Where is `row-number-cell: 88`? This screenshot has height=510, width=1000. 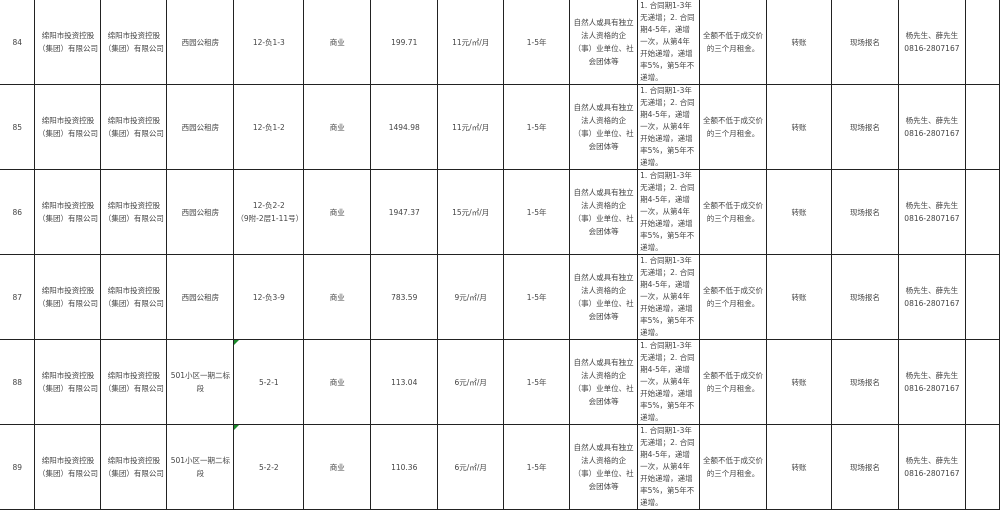
row-number-cell: 88 is located at coordinates (18, 382).